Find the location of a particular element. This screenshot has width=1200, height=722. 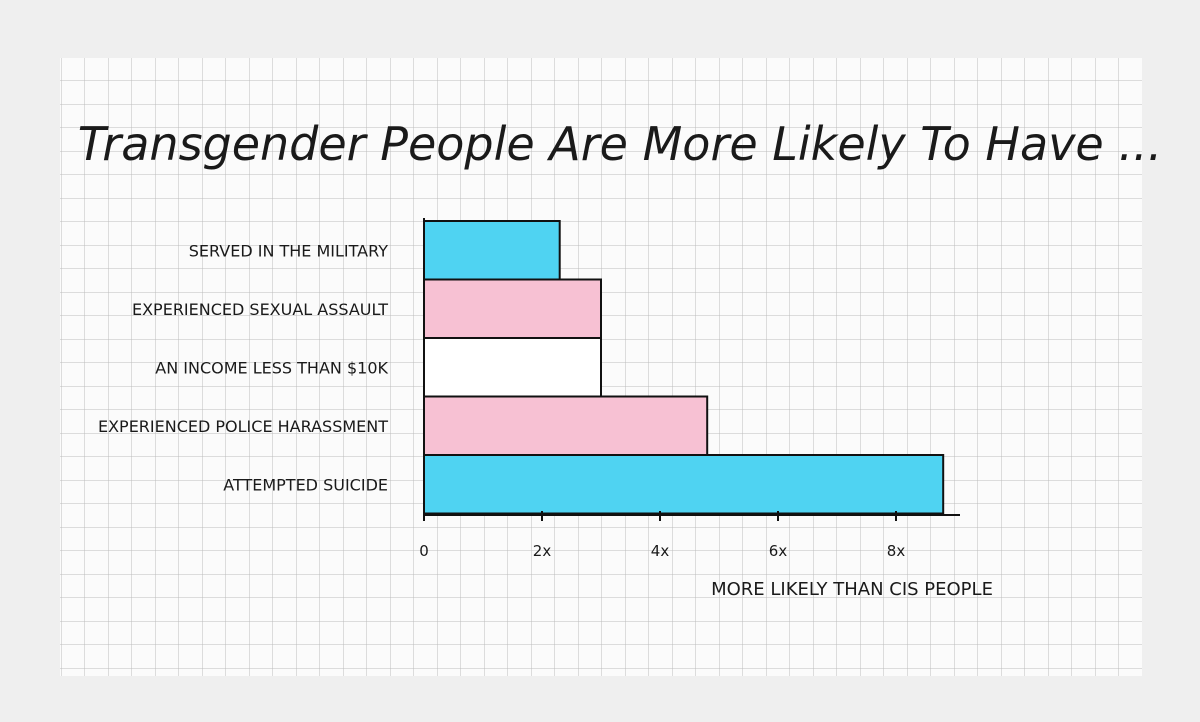

category-label: EXPERIENCED POLICE HARASSMENT is located at coordinates (243, 426).